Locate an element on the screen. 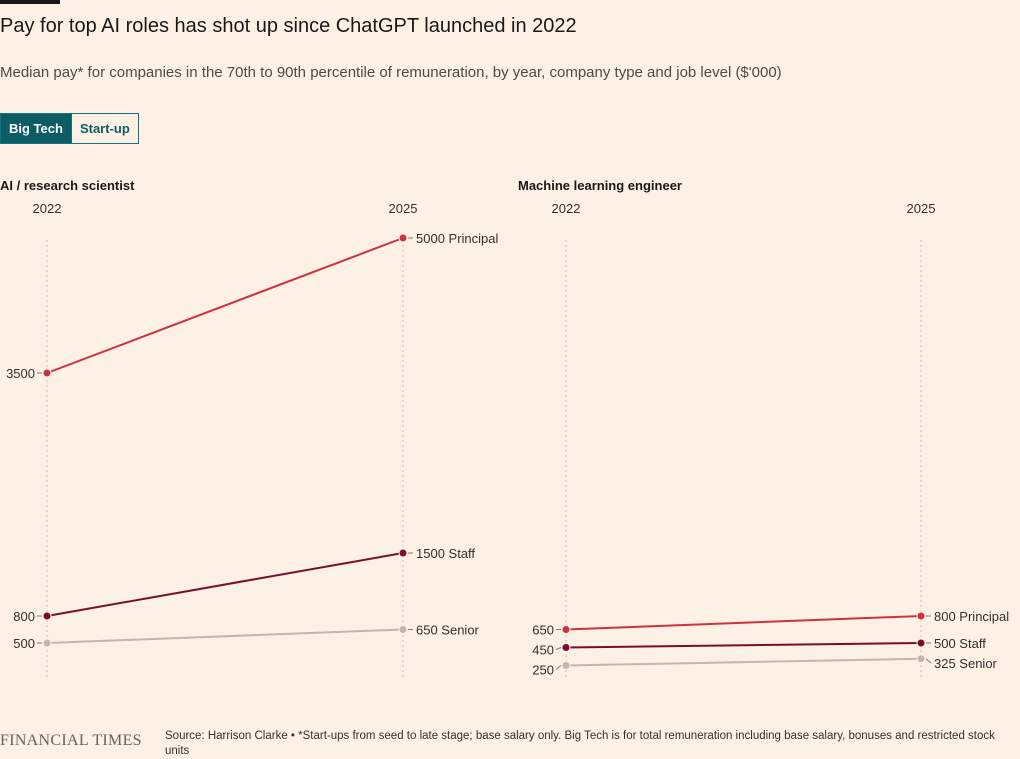  start-value-label: 500 is located at coordinates (24, 643).